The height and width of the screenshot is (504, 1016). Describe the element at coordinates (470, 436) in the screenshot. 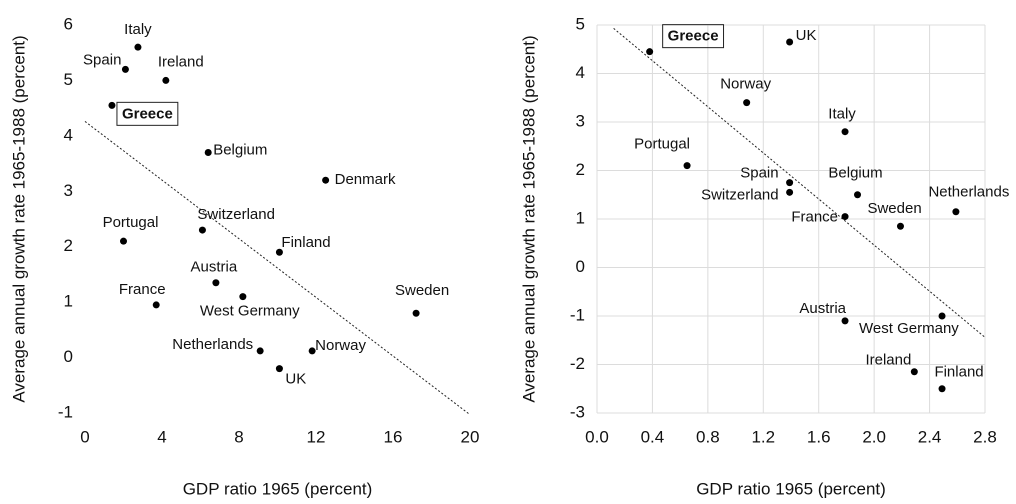

I see `x-tick-label: 20` at that location.